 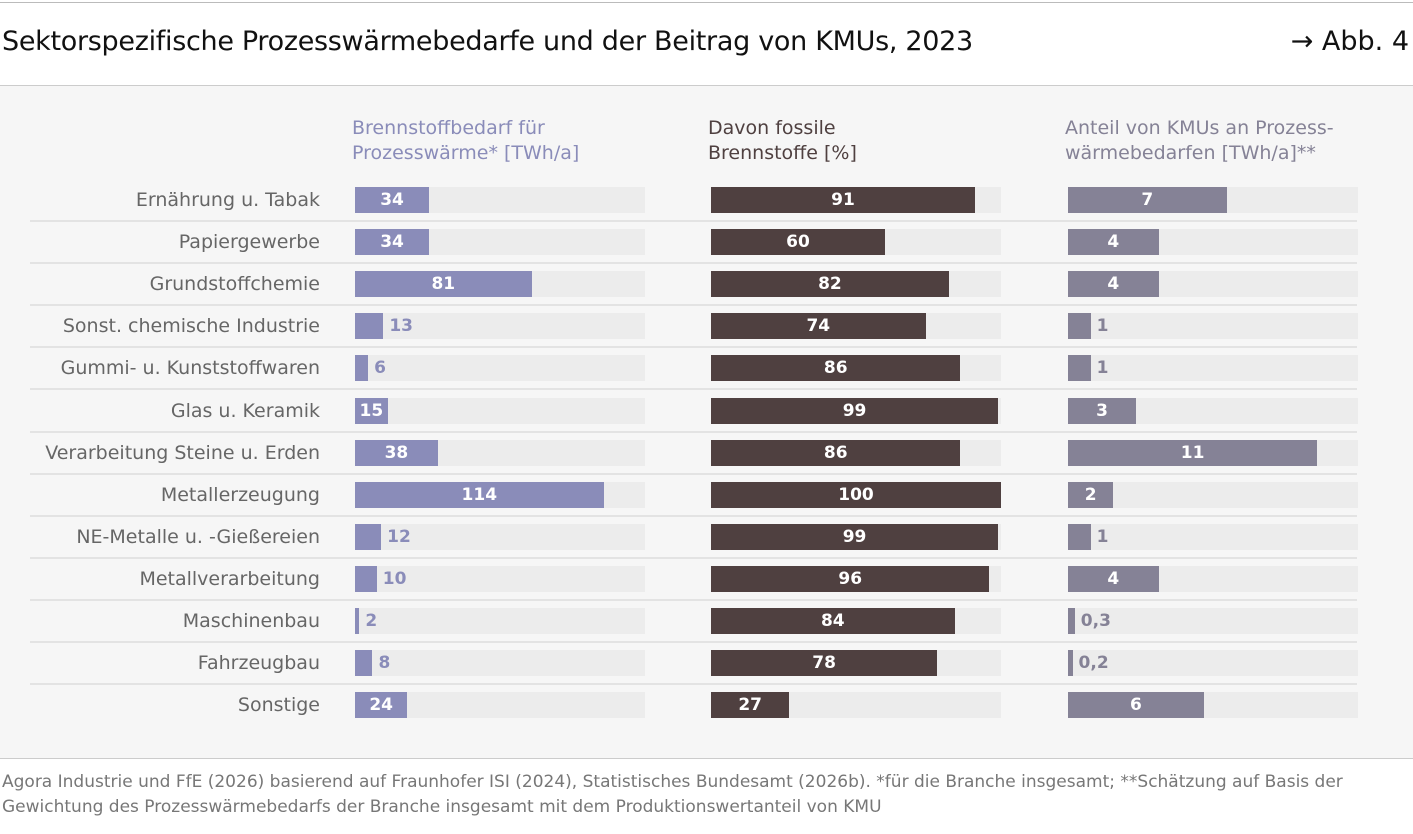 What do you see at coordinates (227, 200) in the screenshot?
I see `category-label: Ernährung u. Tabak` at bounding box center [227, 200].